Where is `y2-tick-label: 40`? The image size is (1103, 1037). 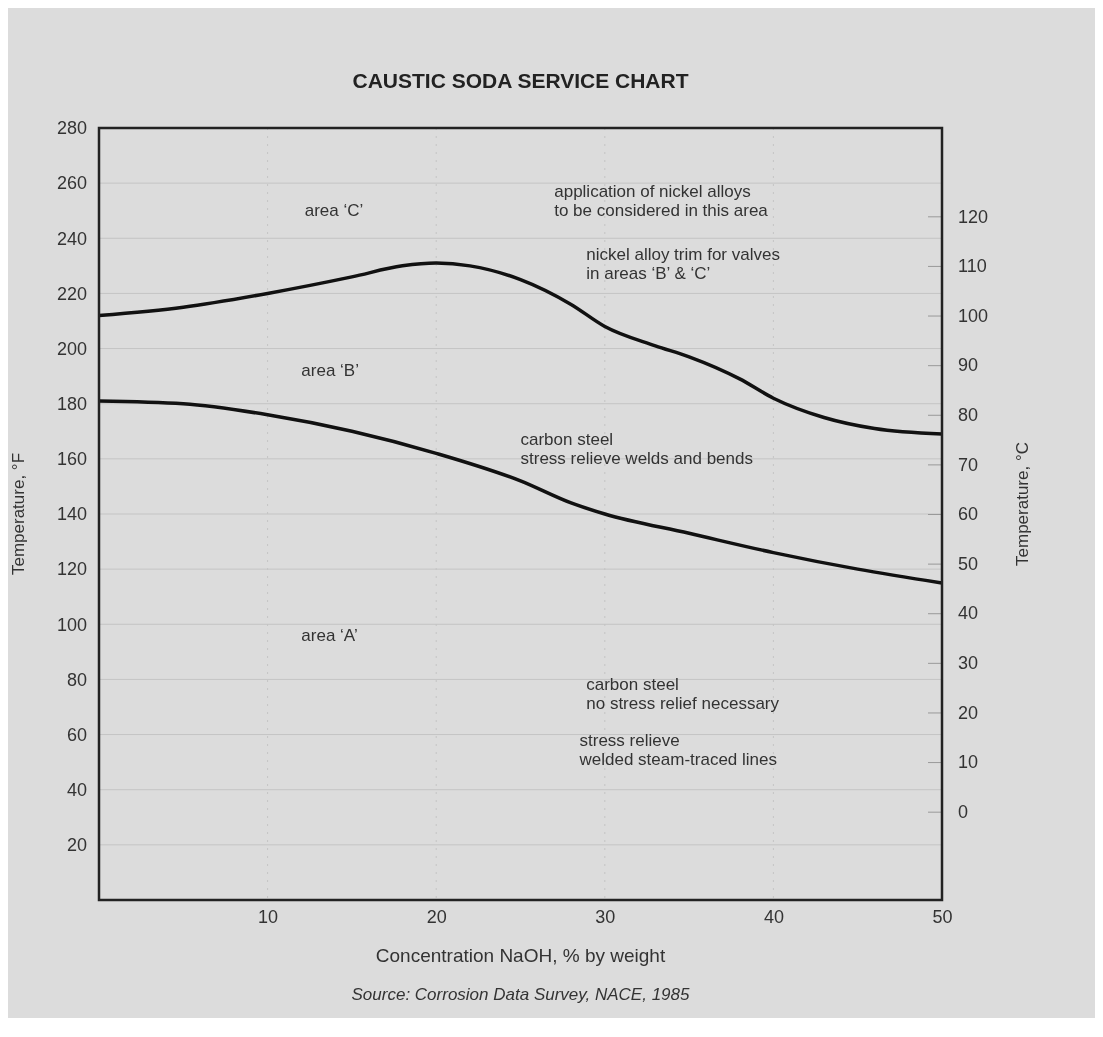 y2-tick-label: 40 is located at coordinates (968, 613).